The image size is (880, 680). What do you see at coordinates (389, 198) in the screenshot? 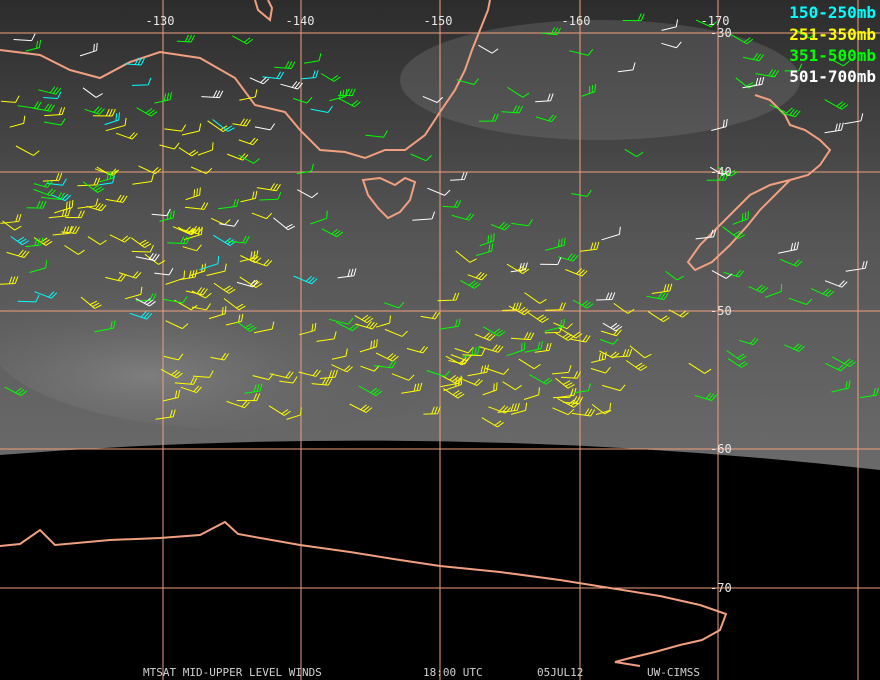
I see `tasmania-coast` at bounding box center [389, 198].